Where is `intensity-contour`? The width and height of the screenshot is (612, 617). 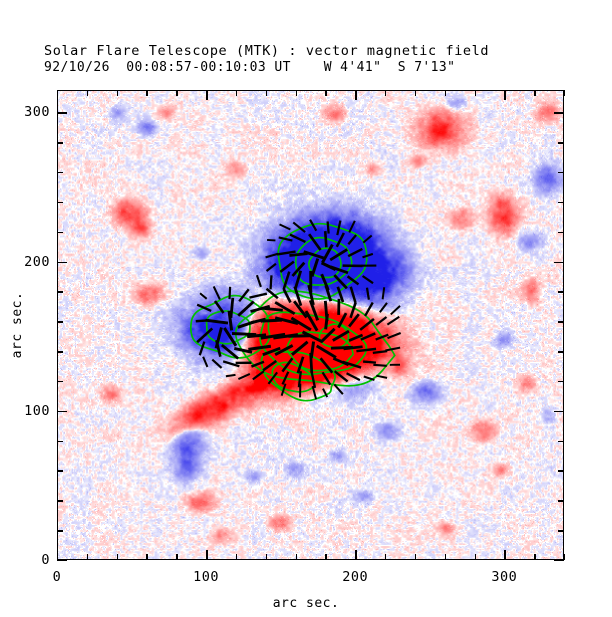 intensity-contour is located at coordinates (293, 377).